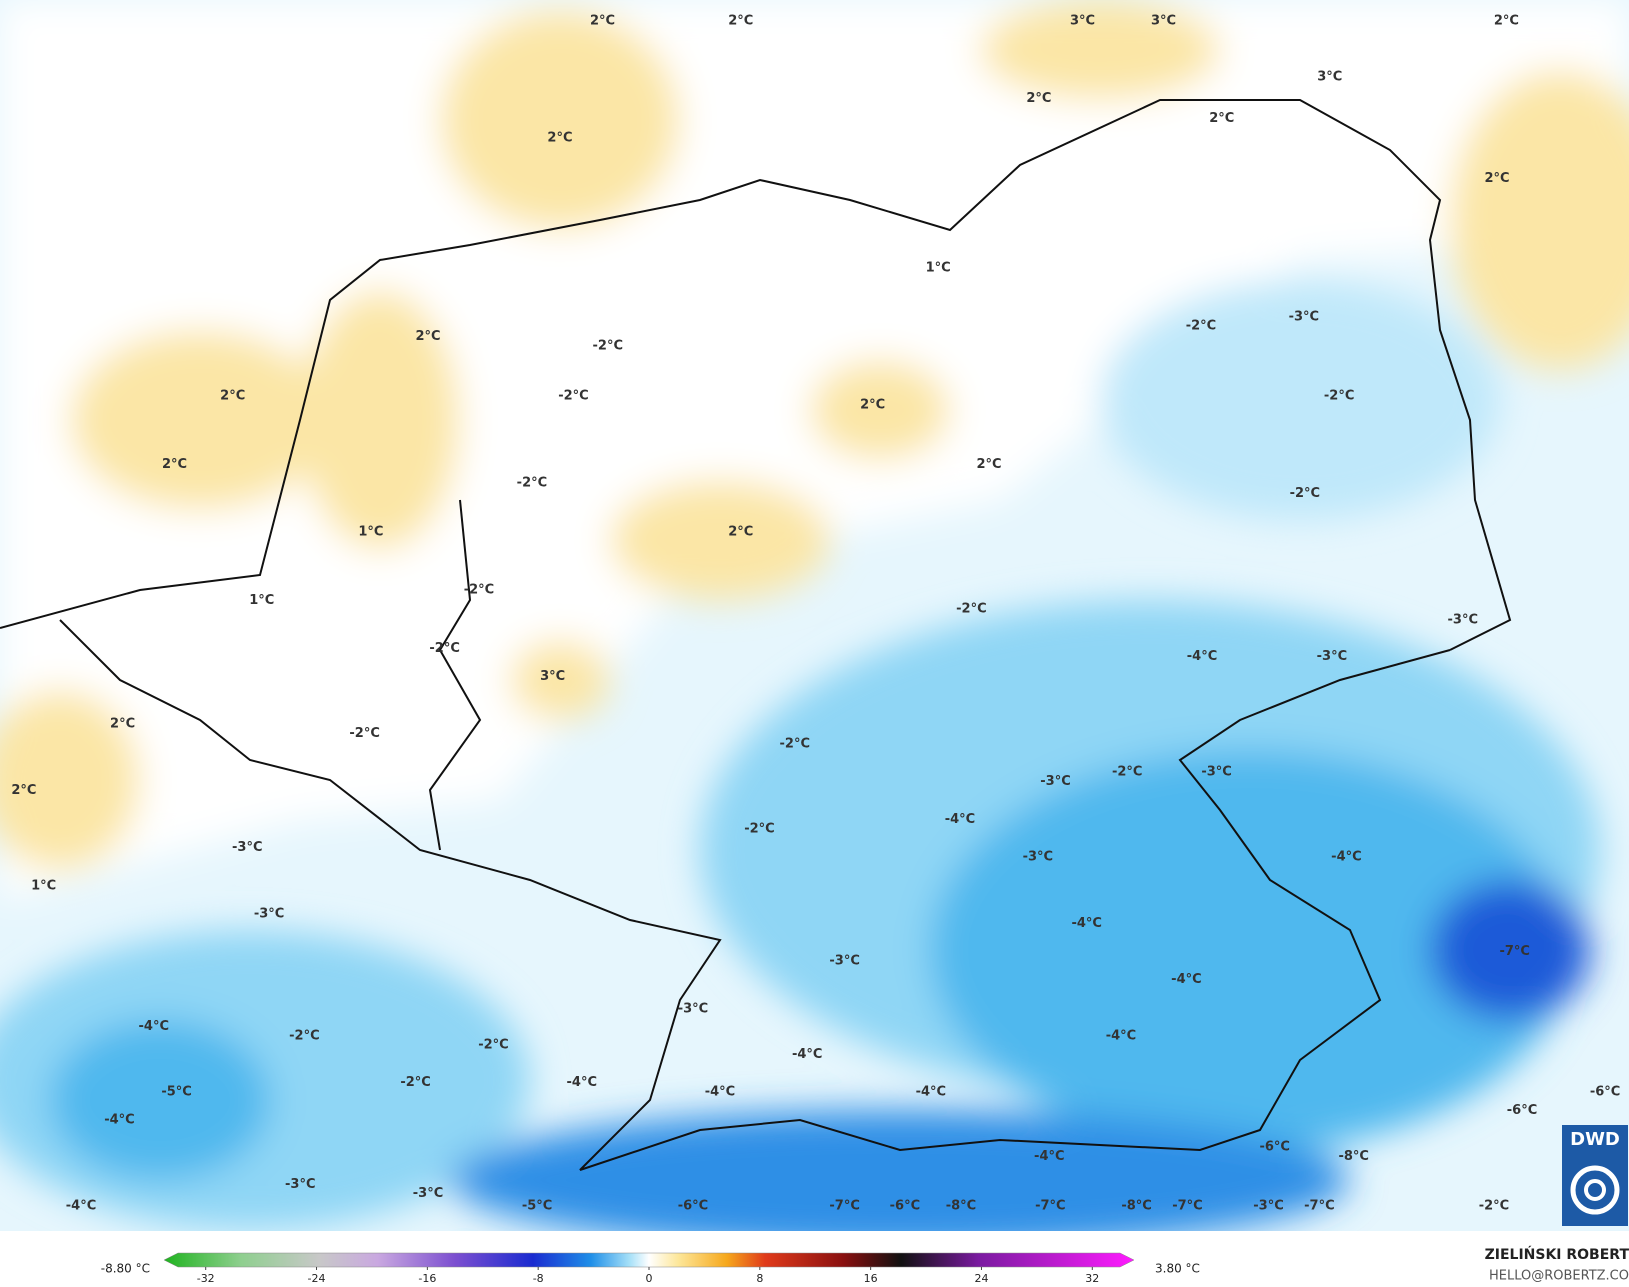  I want to click on logo-swirl, so click(1595, 1190).